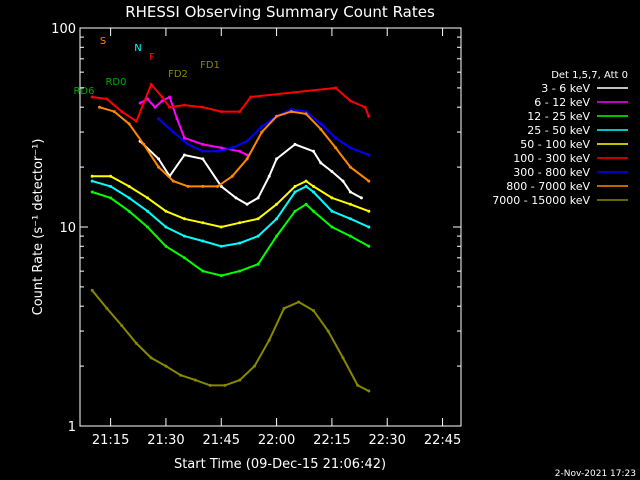 The width and height of the screenshot is (640, 480). Describe the element at coordinates (595, 474) in the screenshot. I see `footer-timestamp: 2-Nov-2021 17:23` at that location.